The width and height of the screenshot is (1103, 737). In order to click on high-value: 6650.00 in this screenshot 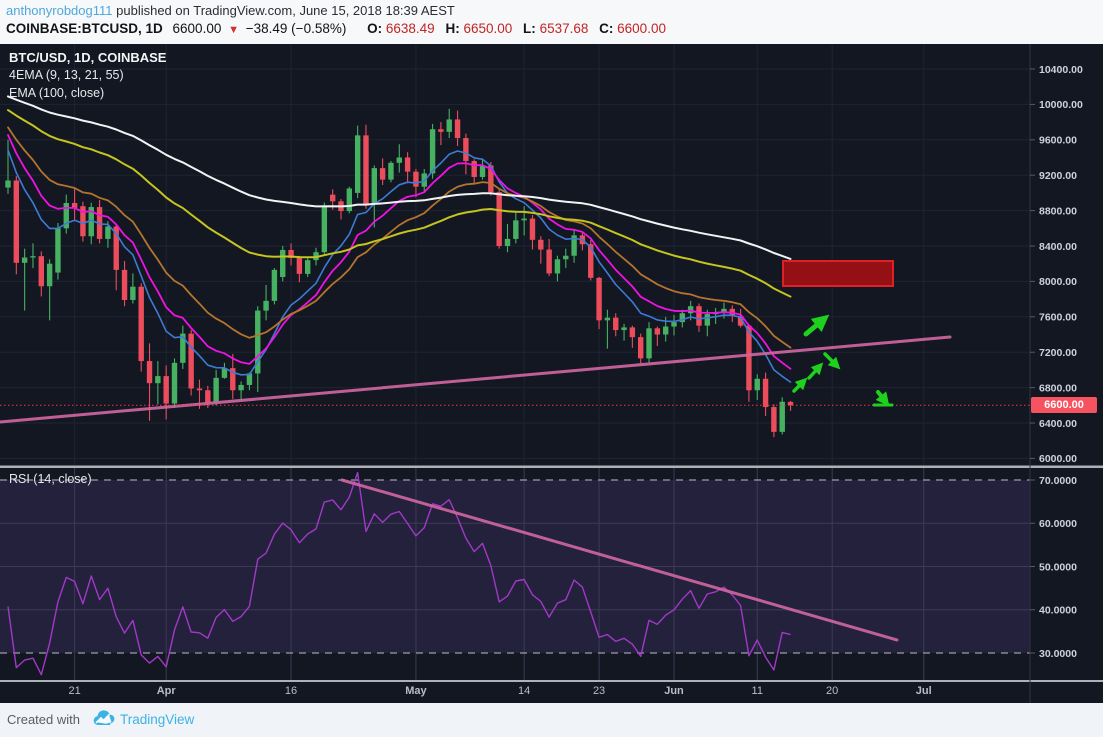, I will do `click(488, 28)`.